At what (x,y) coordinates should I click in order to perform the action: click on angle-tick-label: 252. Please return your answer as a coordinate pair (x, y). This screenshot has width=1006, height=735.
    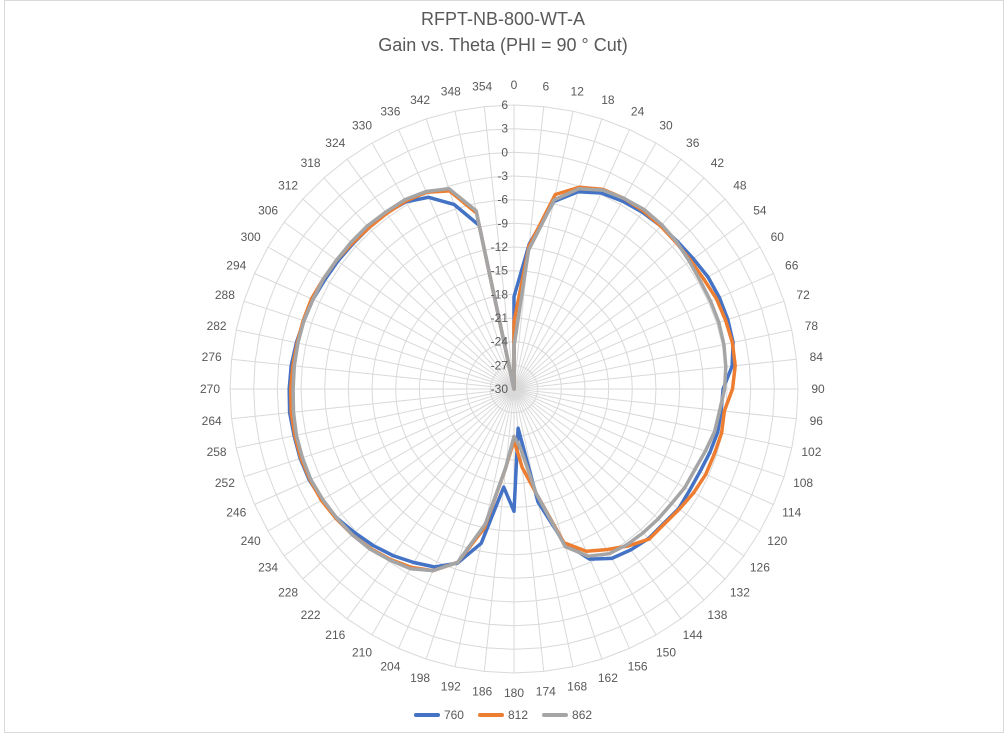
    Looking at the image, I should click on (225, 483).